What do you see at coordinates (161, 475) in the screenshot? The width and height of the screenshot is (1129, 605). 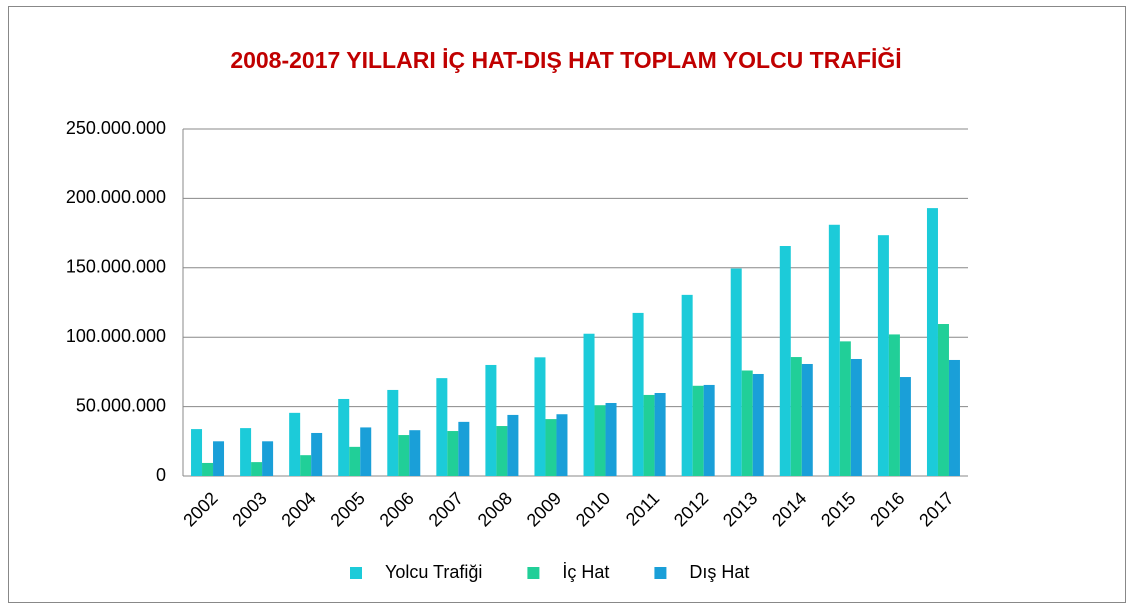 I see `y-tick-label: 0` at bounding box center [161, 475].